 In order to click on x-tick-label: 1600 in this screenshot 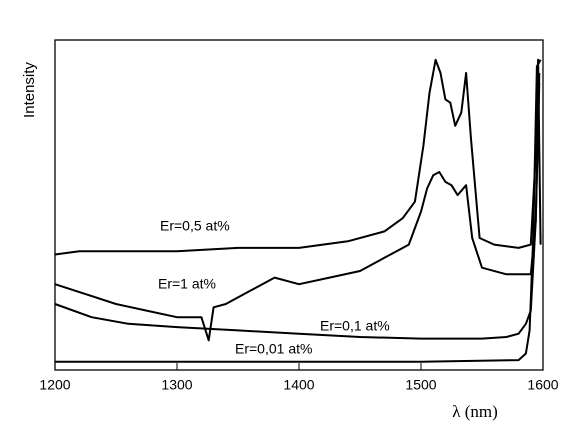, I will do `click(542, 385)`.